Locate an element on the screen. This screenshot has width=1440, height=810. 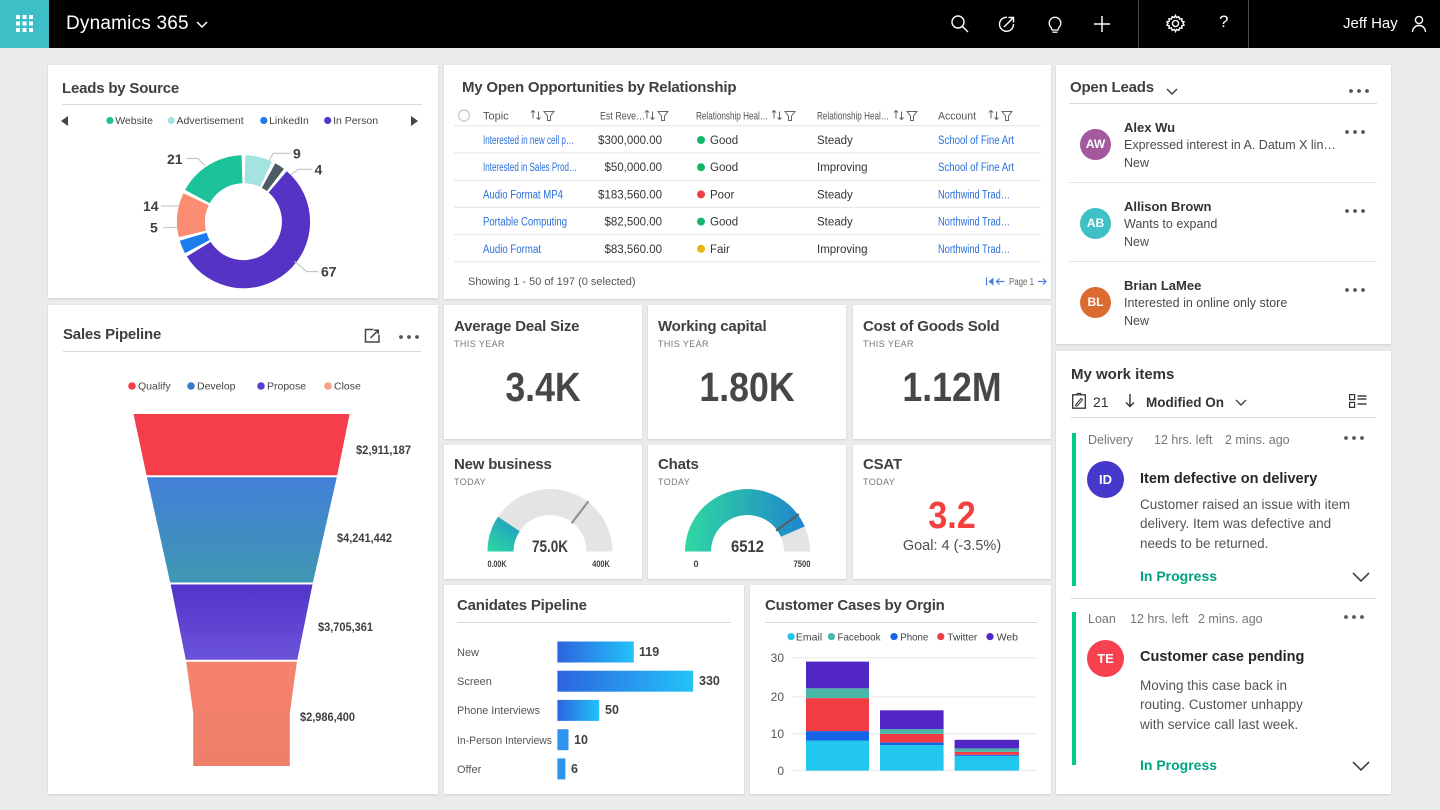
svg-text: 330 is located at coordinates (709, 681).